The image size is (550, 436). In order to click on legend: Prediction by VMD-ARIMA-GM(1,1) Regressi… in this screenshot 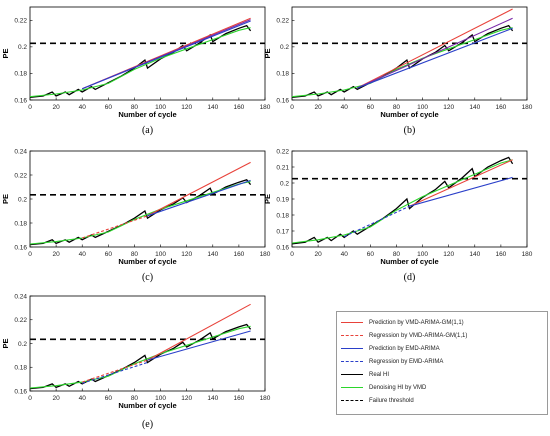, I will do `click(442, 363)`.